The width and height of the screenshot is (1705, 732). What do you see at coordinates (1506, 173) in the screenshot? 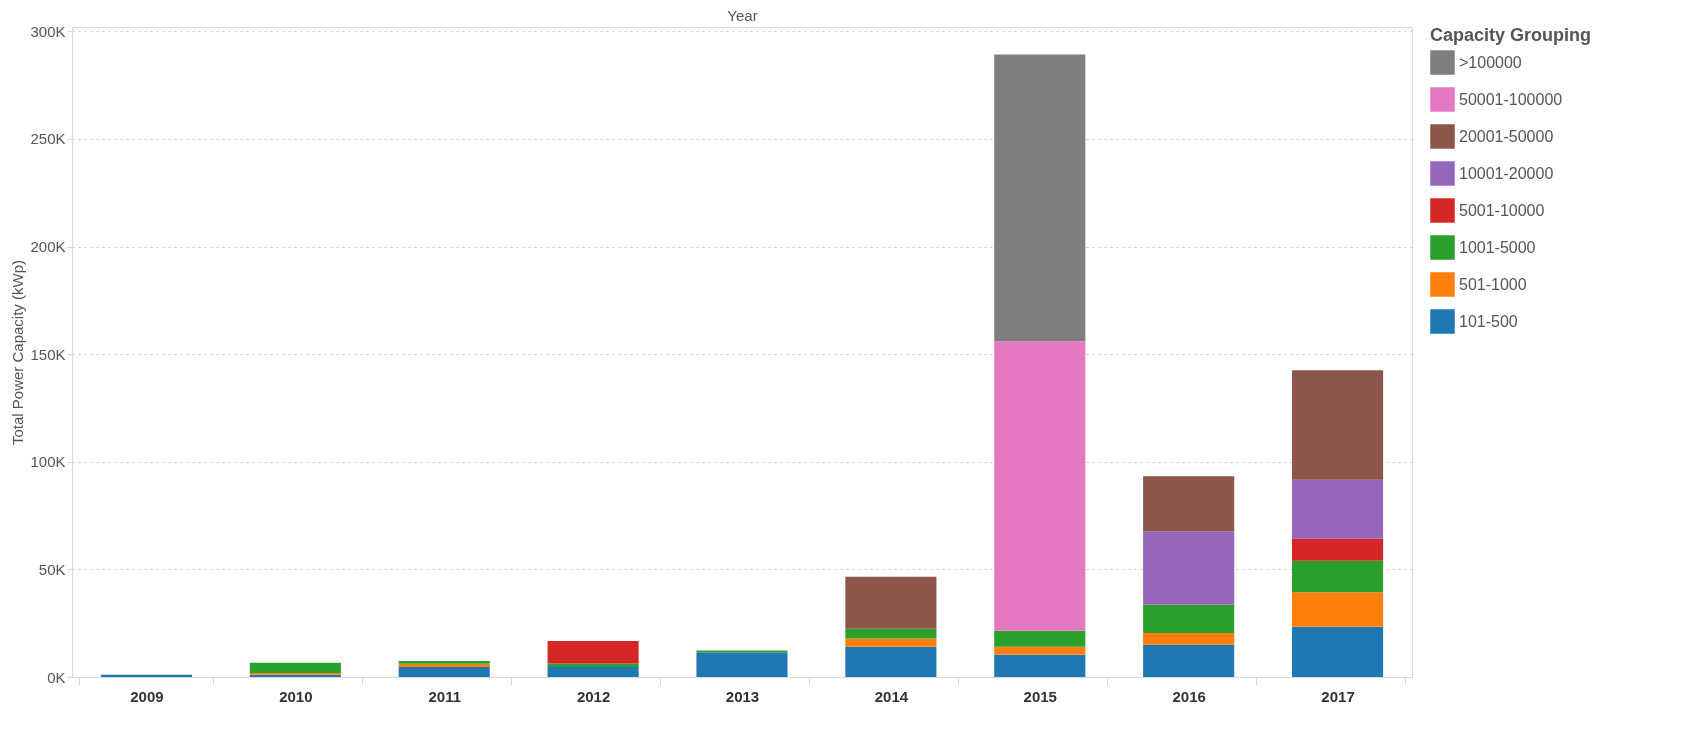
I see `legend-label: 10001-20000` at bounding box center [1506, 173].